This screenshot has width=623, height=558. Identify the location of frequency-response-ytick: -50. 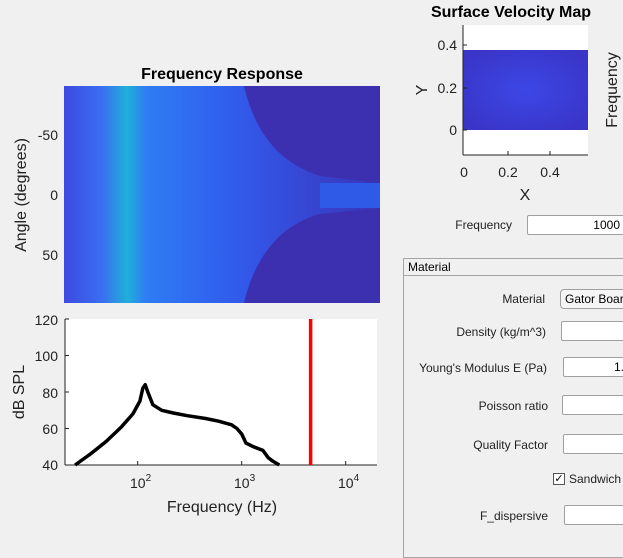
(48, 135).